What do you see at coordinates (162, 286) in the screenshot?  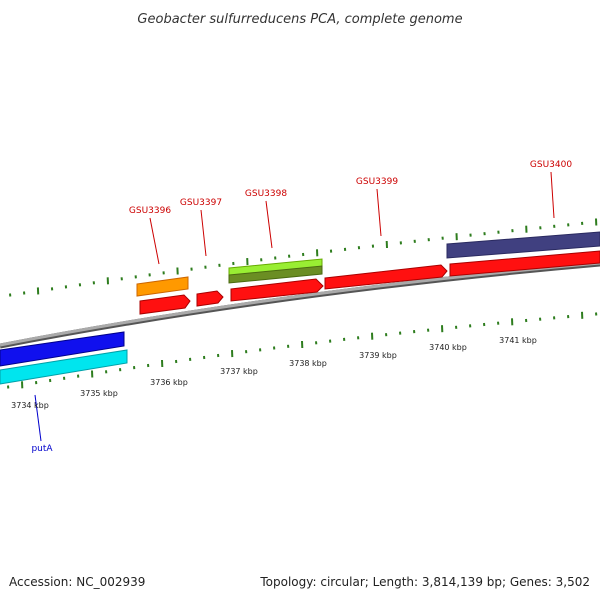 I see `orange-feature-bar` at bounding box center [162, 286].